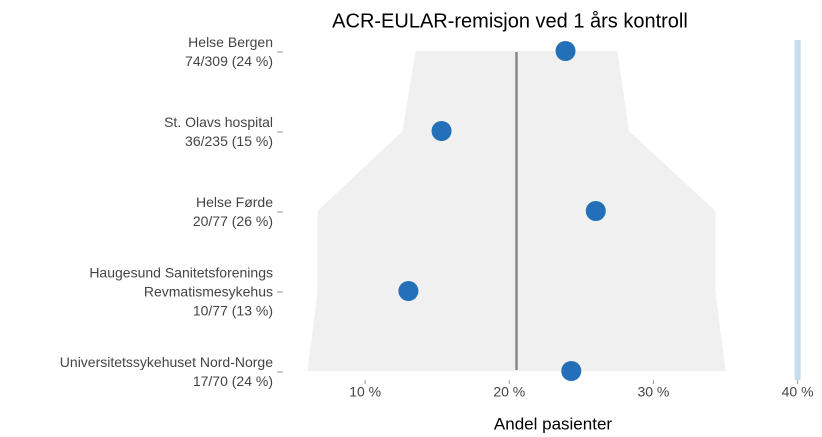 This screenshot has width=822, height=437. Describe the element at coordinates (232, 310) in the screenshot. I see `value-label: 10/77 (13 %)` at that location.